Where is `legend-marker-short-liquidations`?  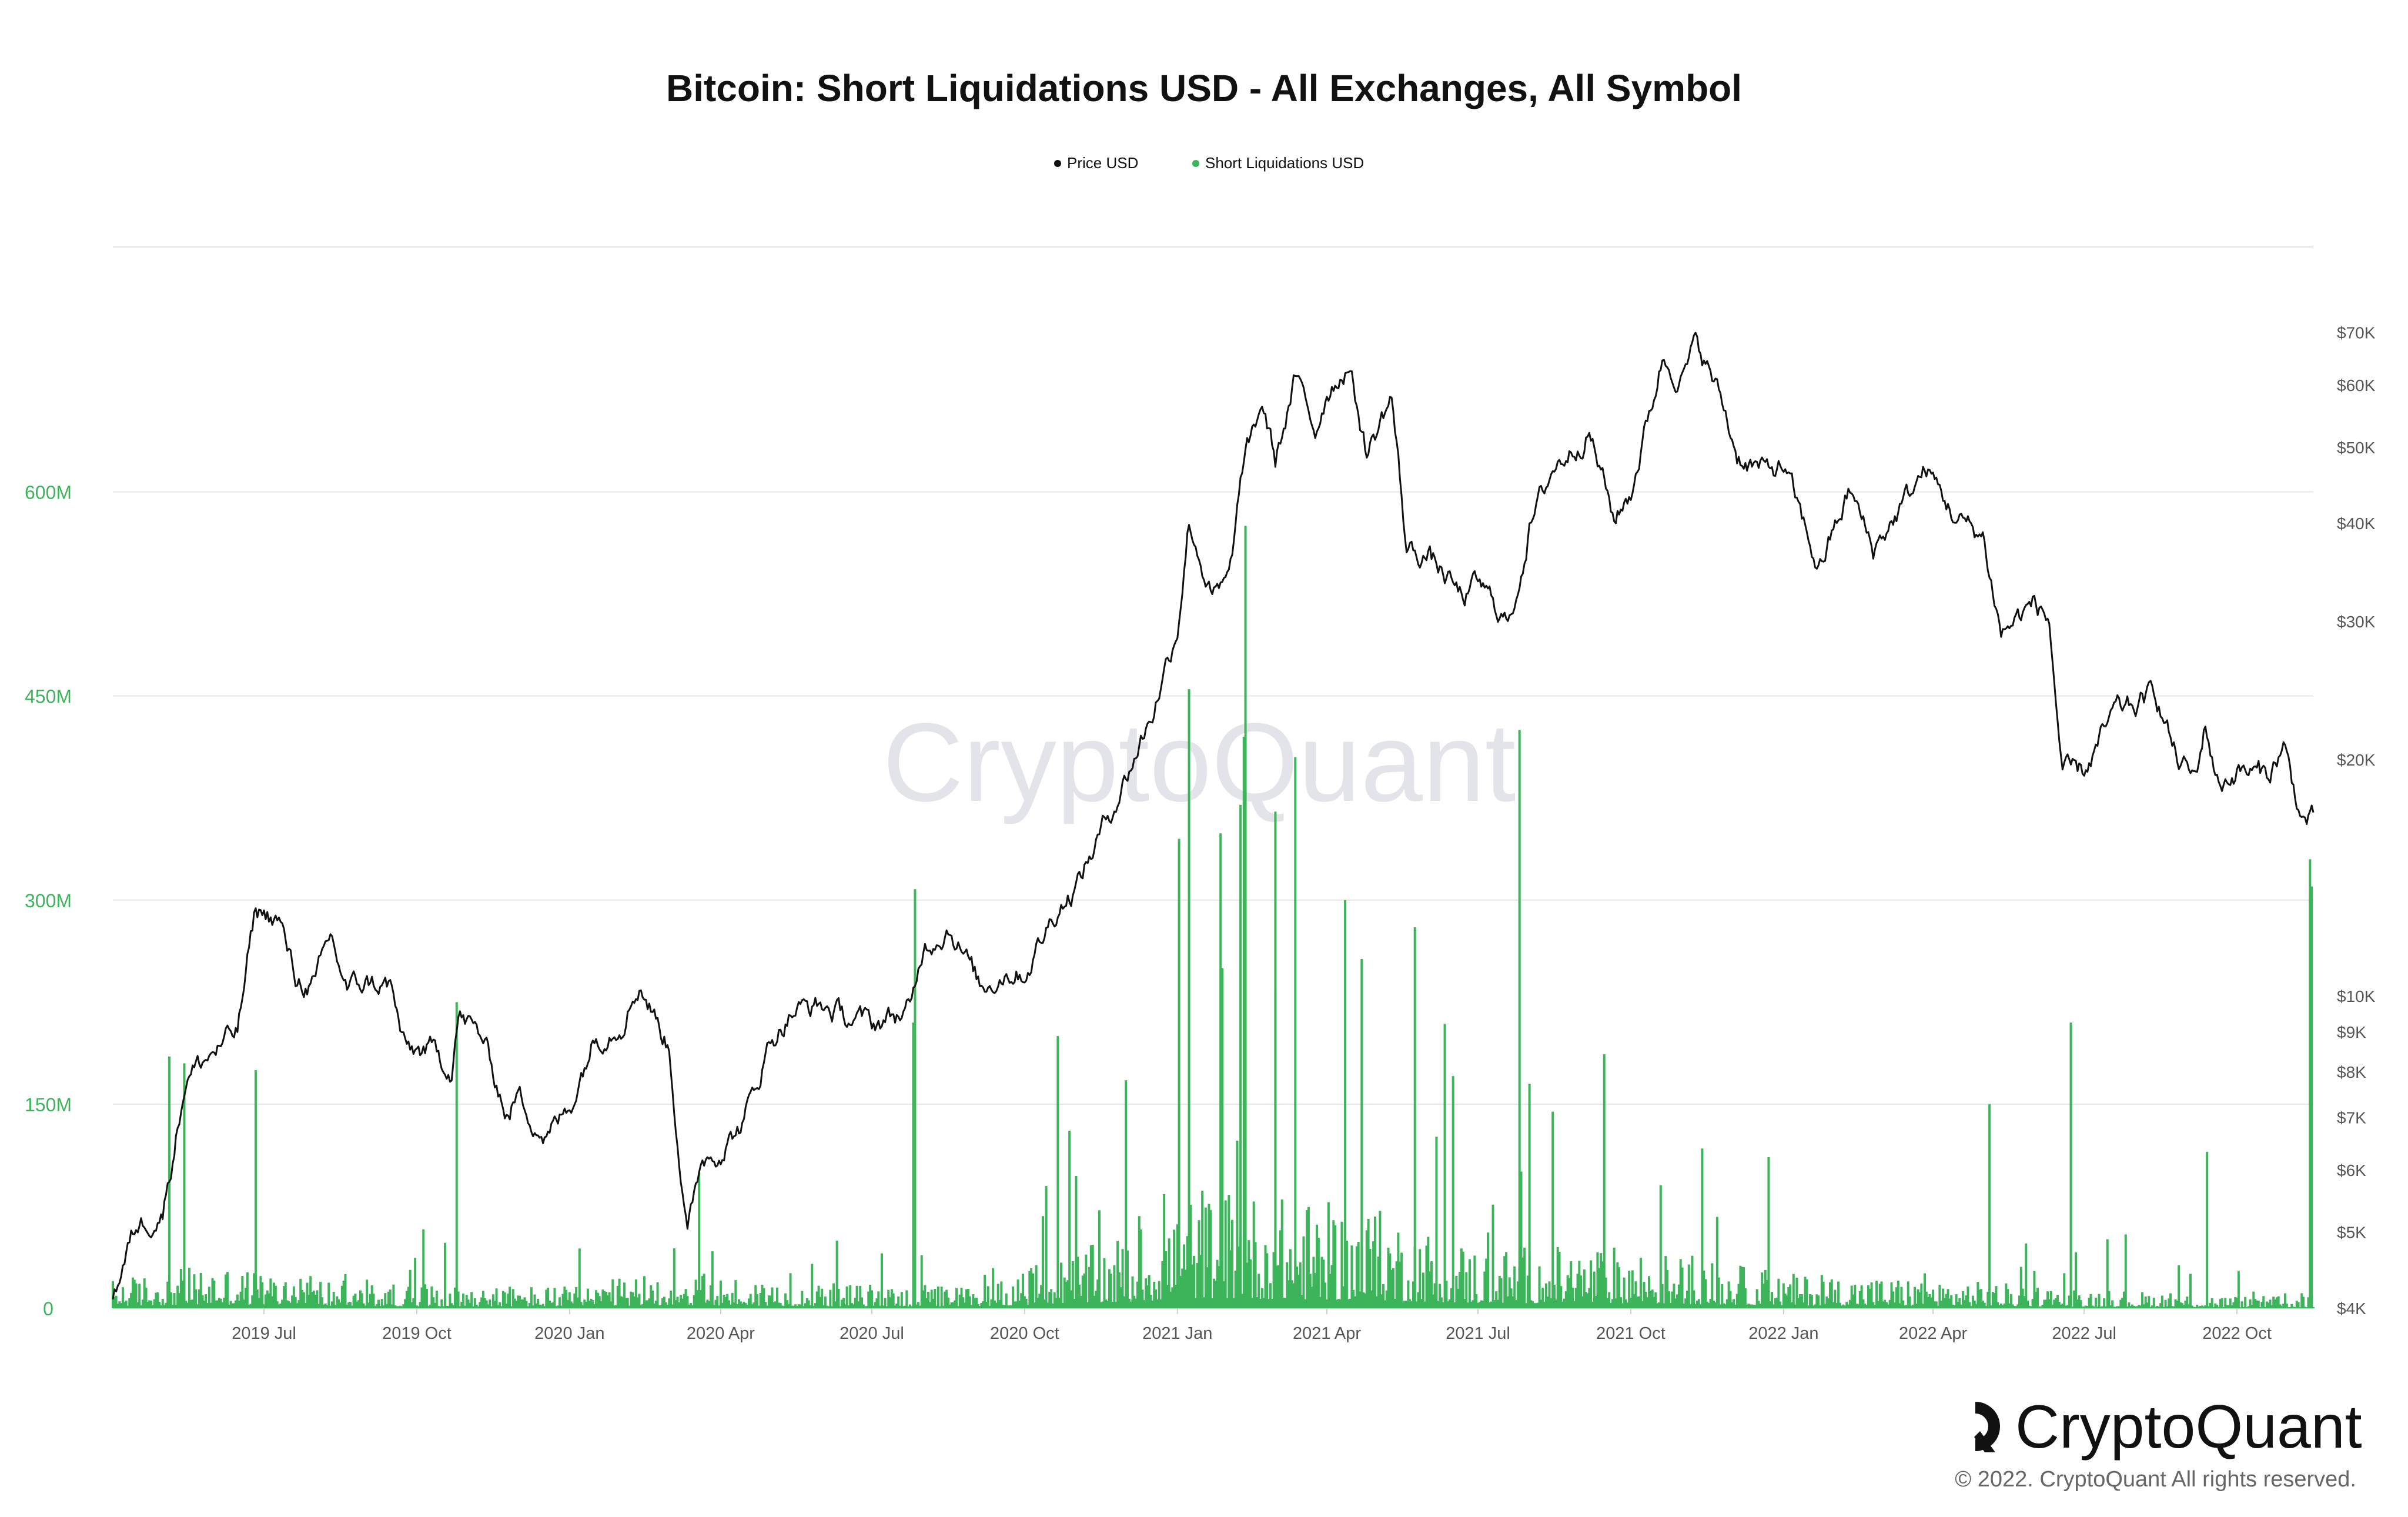
legend-marker-short-liquidations is located at coordinates (1195, 164).